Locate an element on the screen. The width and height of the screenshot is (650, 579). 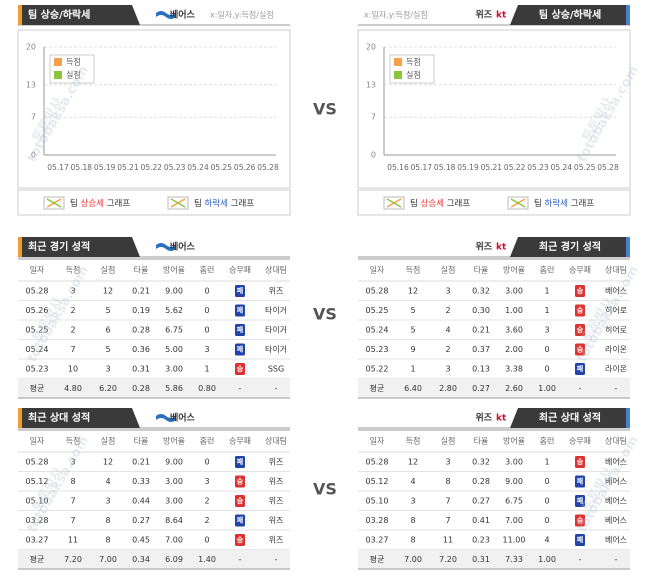
table-cell: SSG is located at coordinates (276, 369).